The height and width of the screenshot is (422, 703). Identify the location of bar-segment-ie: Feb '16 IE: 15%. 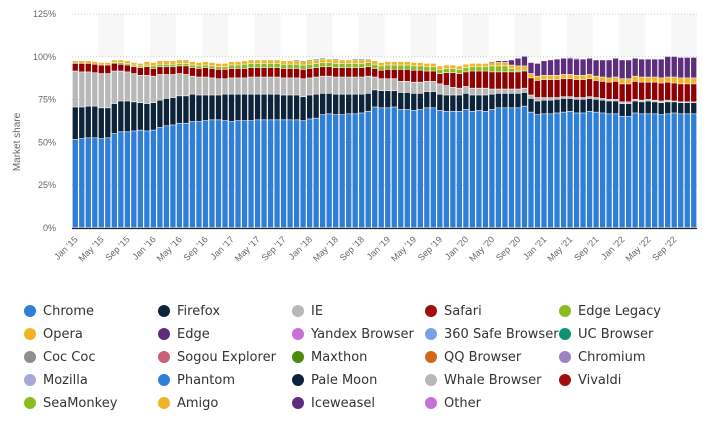
(160, 87).